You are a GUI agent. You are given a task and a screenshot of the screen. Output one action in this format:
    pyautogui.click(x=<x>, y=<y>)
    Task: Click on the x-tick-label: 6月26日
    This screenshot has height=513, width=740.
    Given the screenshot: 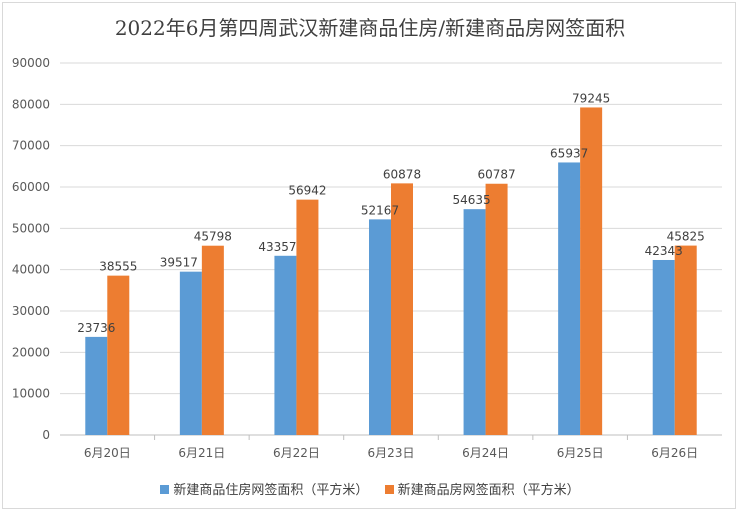 What is the action you would take?
    pyautogui.click(x=674, y=453)
    